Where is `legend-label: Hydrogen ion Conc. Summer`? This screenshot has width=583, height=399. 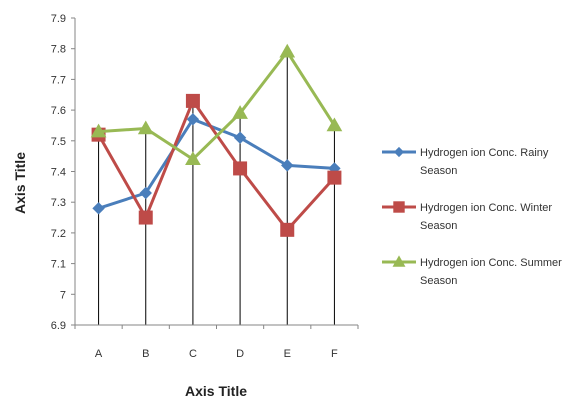
legend-label: Hydrogen ion Conc. Summer is located at coordinates (491, 263).